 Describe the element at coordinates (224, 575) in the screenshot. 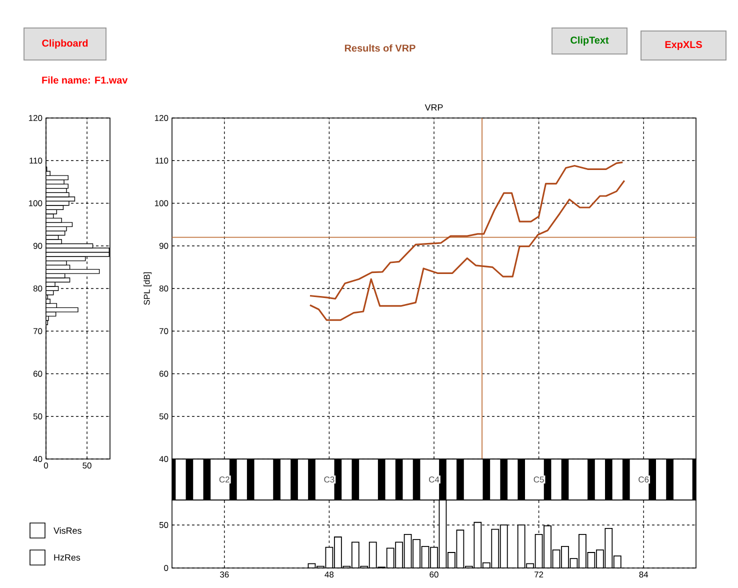

I see `x-tick-label: 36` at that location.